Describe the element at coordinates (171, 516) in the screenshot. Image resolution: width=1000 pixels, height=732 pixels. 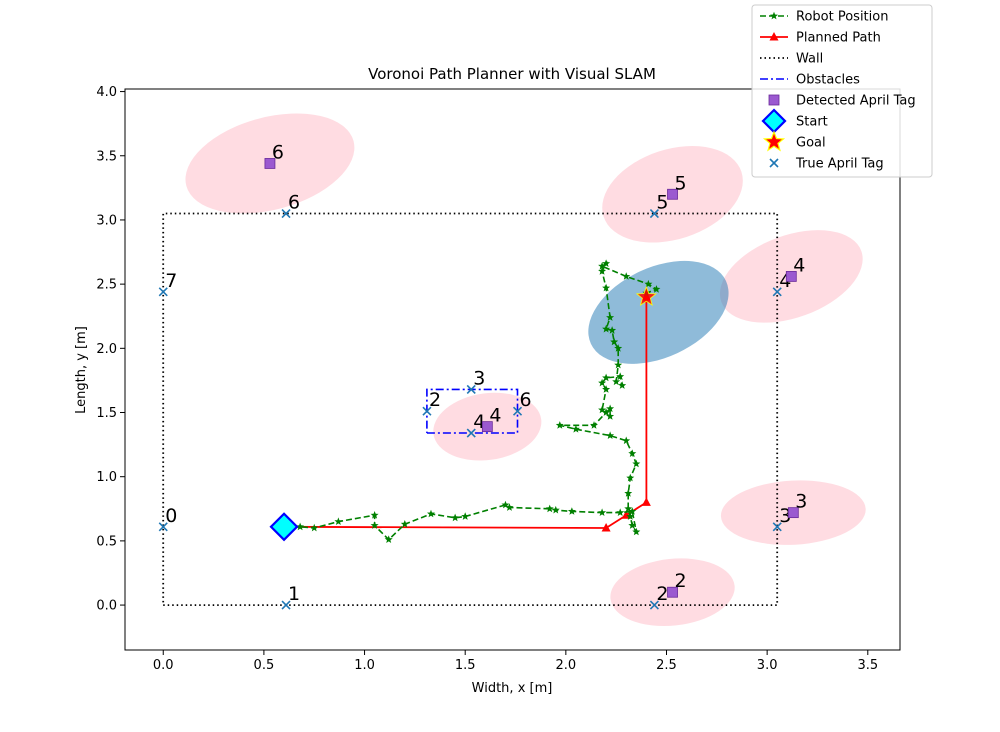
I see `true-tag-label-0: 0` at that location.